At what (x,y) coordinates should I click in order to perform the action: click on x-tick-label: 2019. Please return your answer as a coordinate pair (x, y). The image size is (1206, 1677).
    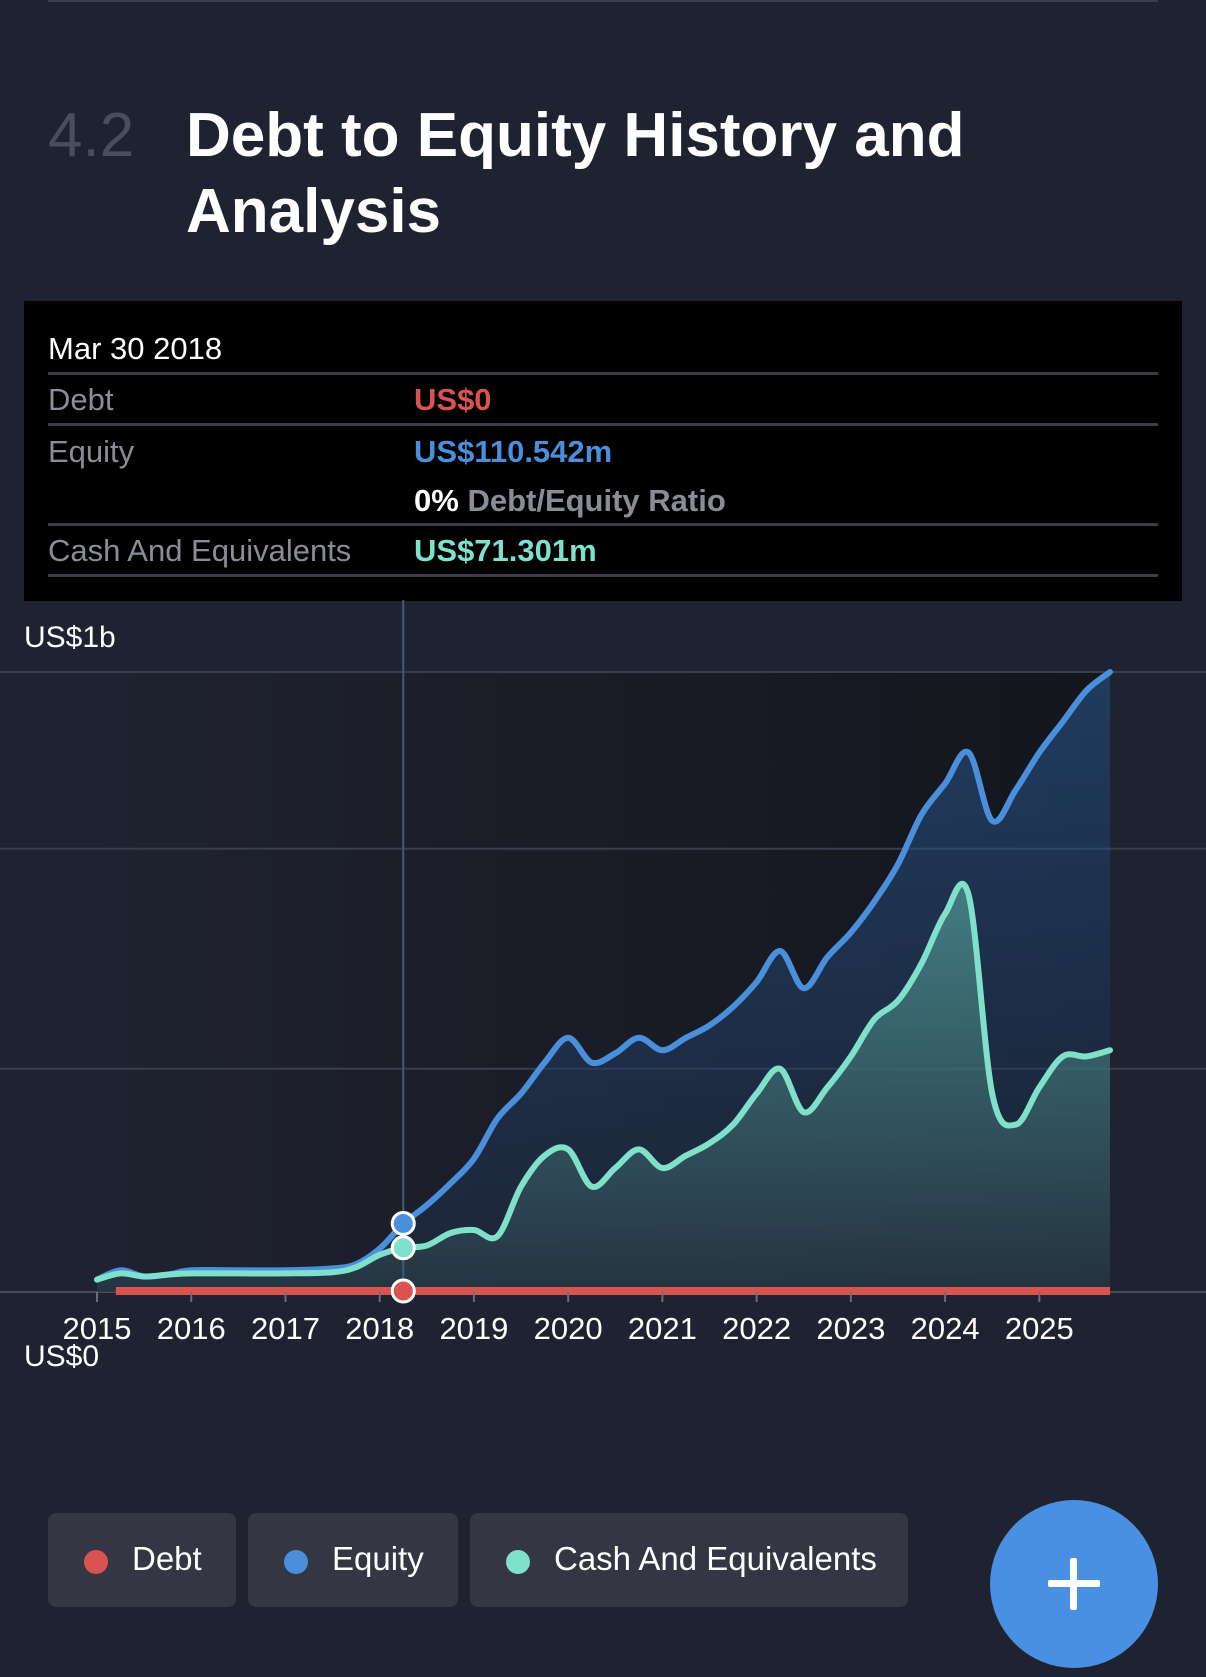
    Looking at the image, I should click on (473, 1328).